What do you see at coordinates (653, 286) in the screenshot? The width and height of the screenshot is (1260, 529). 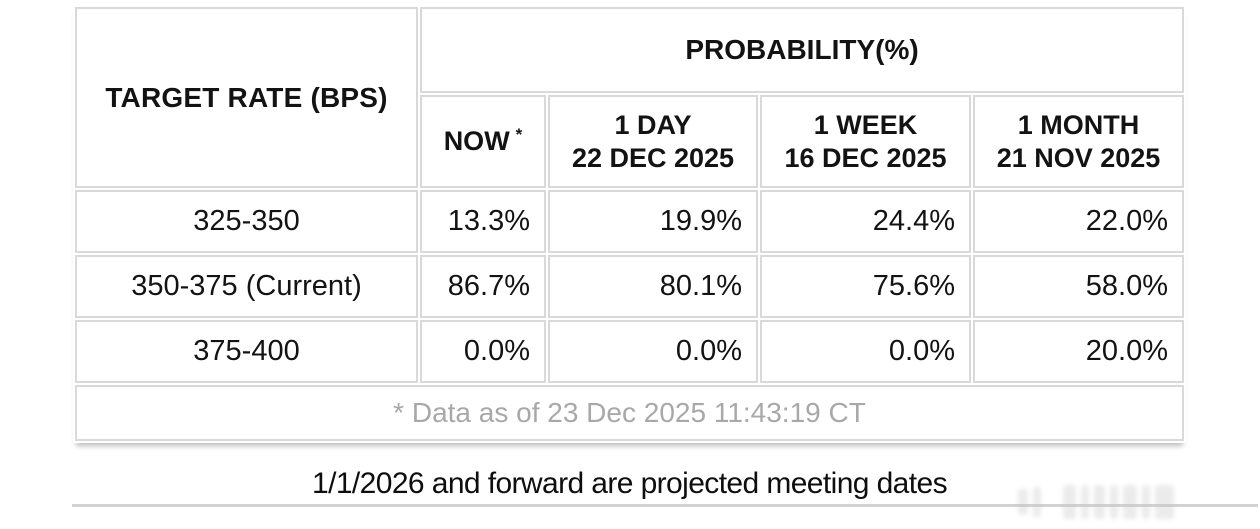 I see `day-probability-cell: 80.1%` at bounding box center [653, 286].